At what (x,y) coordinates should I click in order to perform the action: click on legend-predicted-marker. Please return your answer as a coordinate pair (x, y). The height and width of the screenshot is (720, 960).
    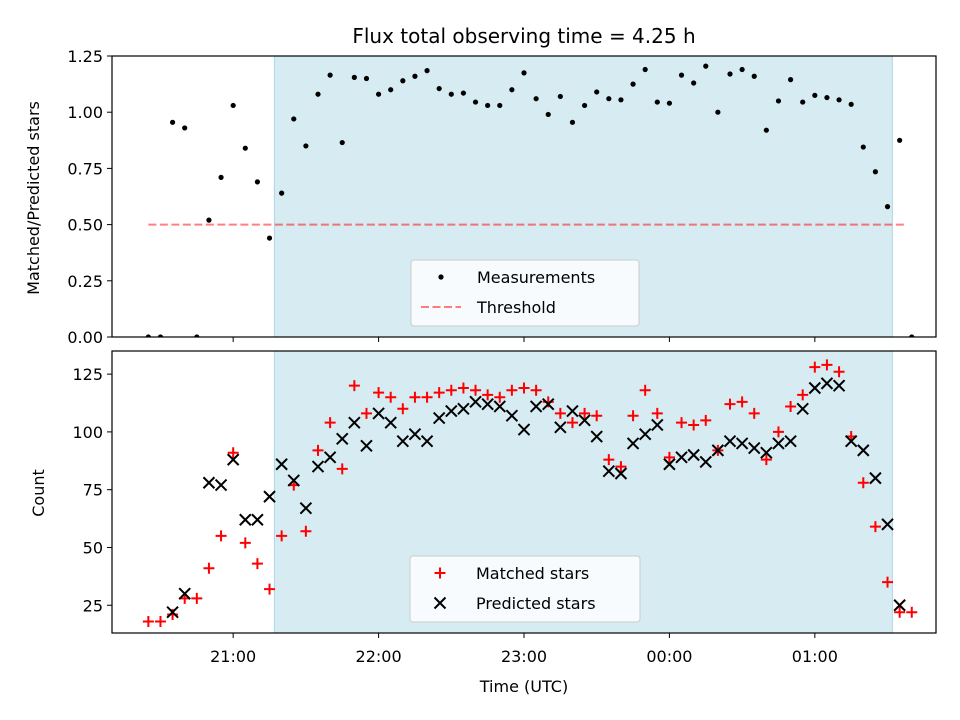
    Looking at the image, I should click on (440, 603).